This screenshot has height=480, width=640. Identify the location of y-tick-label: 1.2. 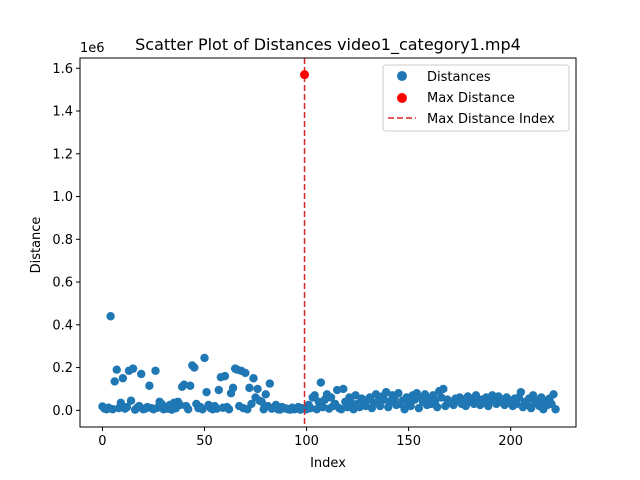
(62, 154).